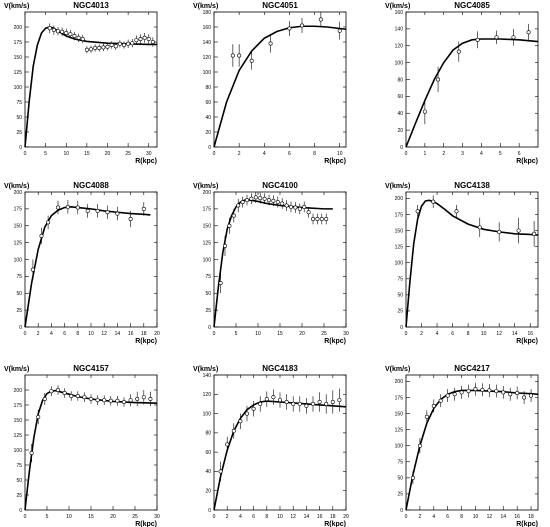  What do you see at coordinates (333, 517) in the screenshot?
I see `x-tick-label: 18` at bounding box center [333, 517].